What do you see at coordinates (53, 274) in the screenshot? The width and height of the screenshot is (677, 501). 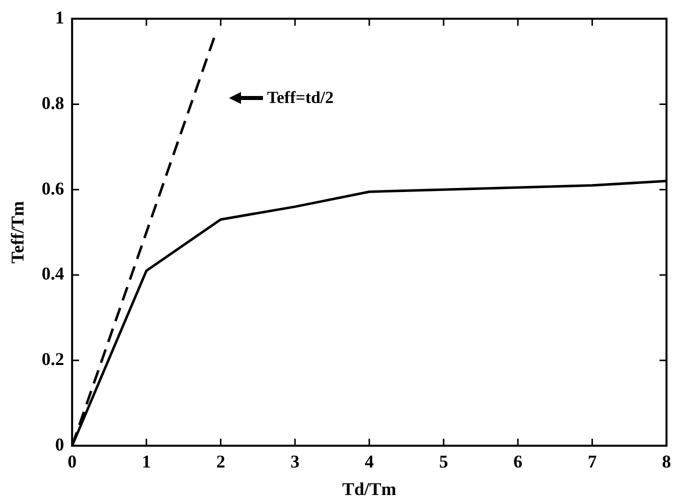 I see `y-tick-label: 0.4` at bounding box center [53, 274].